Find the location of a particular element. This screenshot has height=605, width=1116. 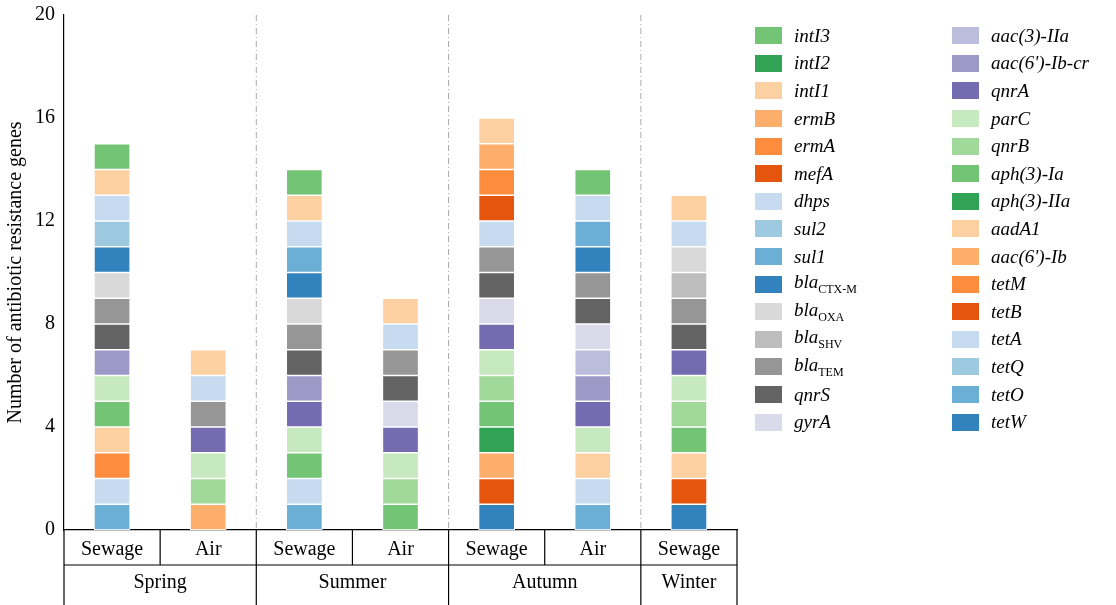

legend-label: aac(3)-IIa is located at coordinates (1030, 35).